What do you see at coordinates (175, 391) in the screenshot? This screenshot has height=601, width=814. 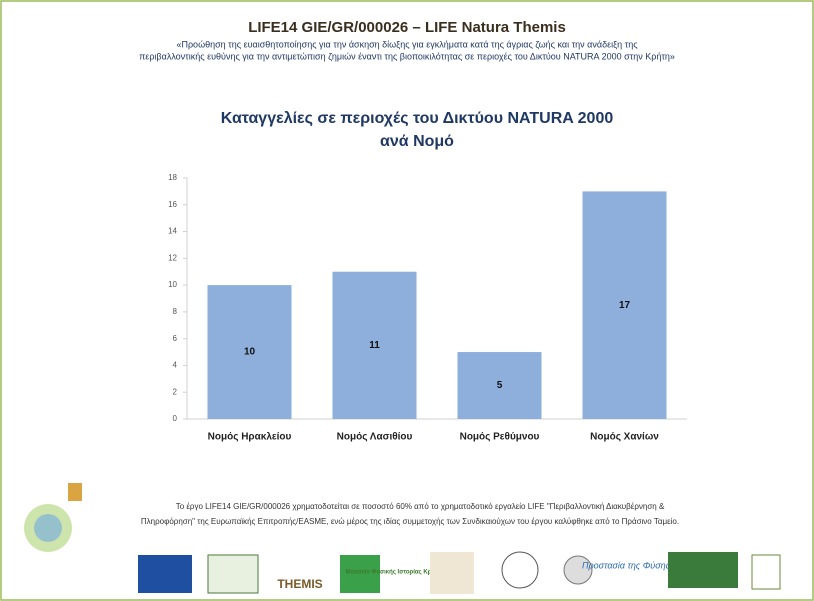 I see `y-tick-label: 2` at bounding box center [175, 391].